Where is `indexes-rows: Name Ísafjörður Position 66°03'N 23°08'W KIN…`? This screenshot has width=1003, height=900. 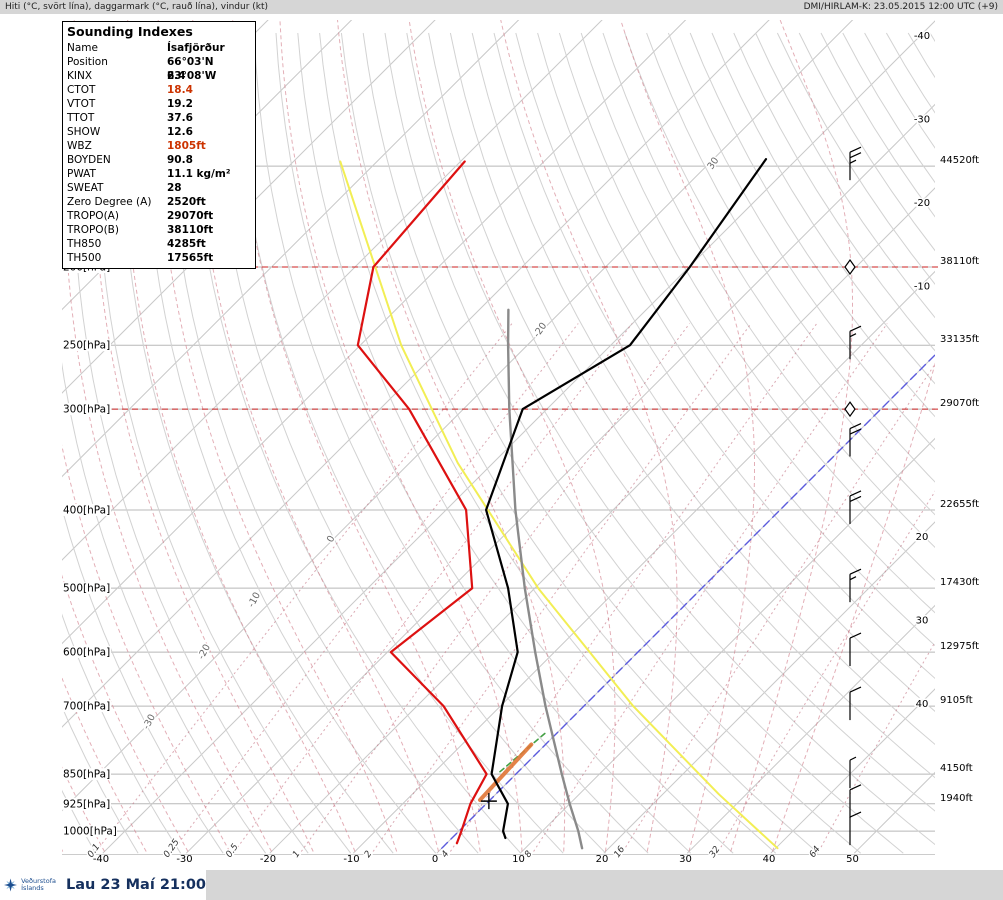
indexes-rows: Name Ísafjörður Position 66°03'N 23°08'W KIN… is located at coordinates (159, 153).